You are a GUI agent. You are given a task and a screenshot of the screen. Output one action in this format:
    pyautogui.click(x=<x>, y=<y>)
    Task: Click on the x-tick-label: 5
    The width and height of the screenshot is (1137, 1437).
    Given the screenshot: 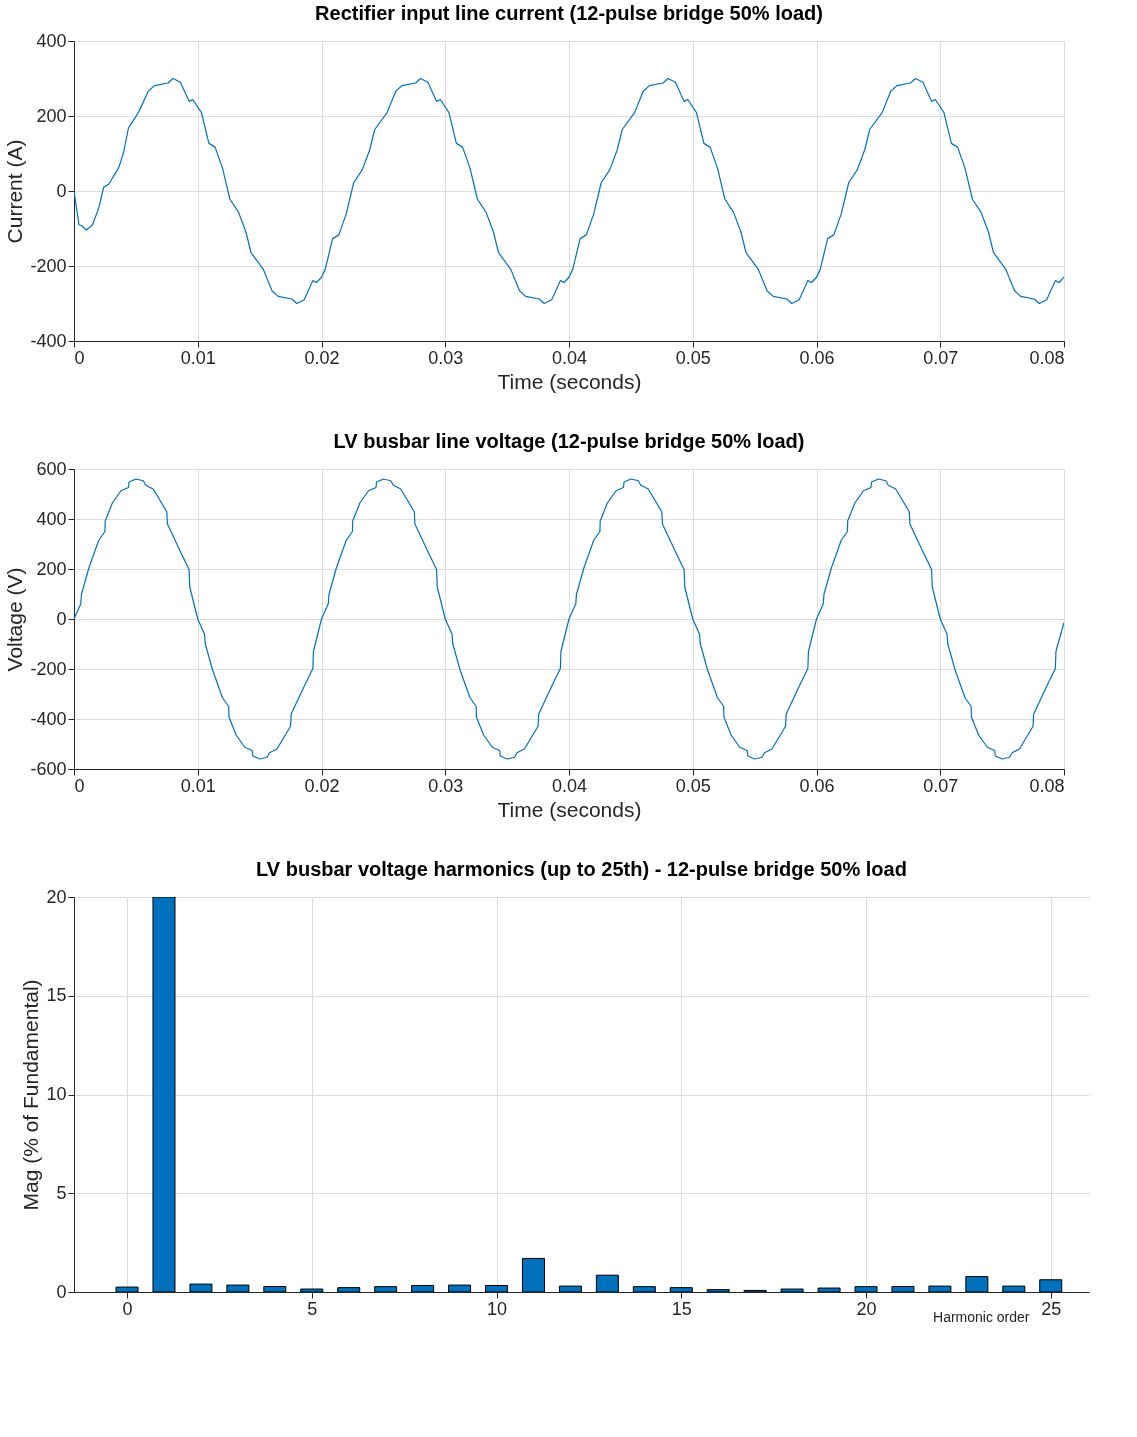 What is the action you would take?
    pyautogui.click(x=312, y=1308)
    